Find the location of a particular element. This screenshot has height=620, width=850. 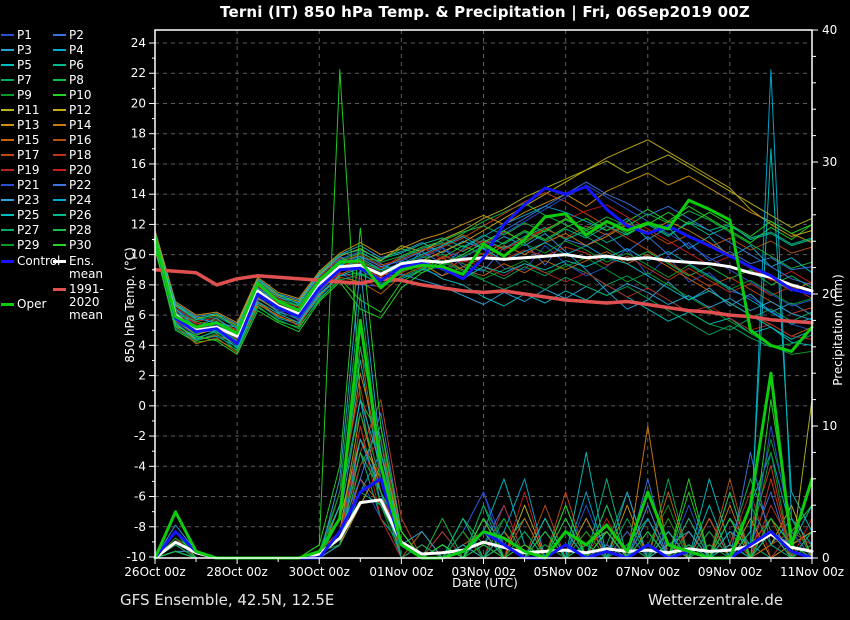

legend-item-p22: P22 is located at coordinates (72, 185).